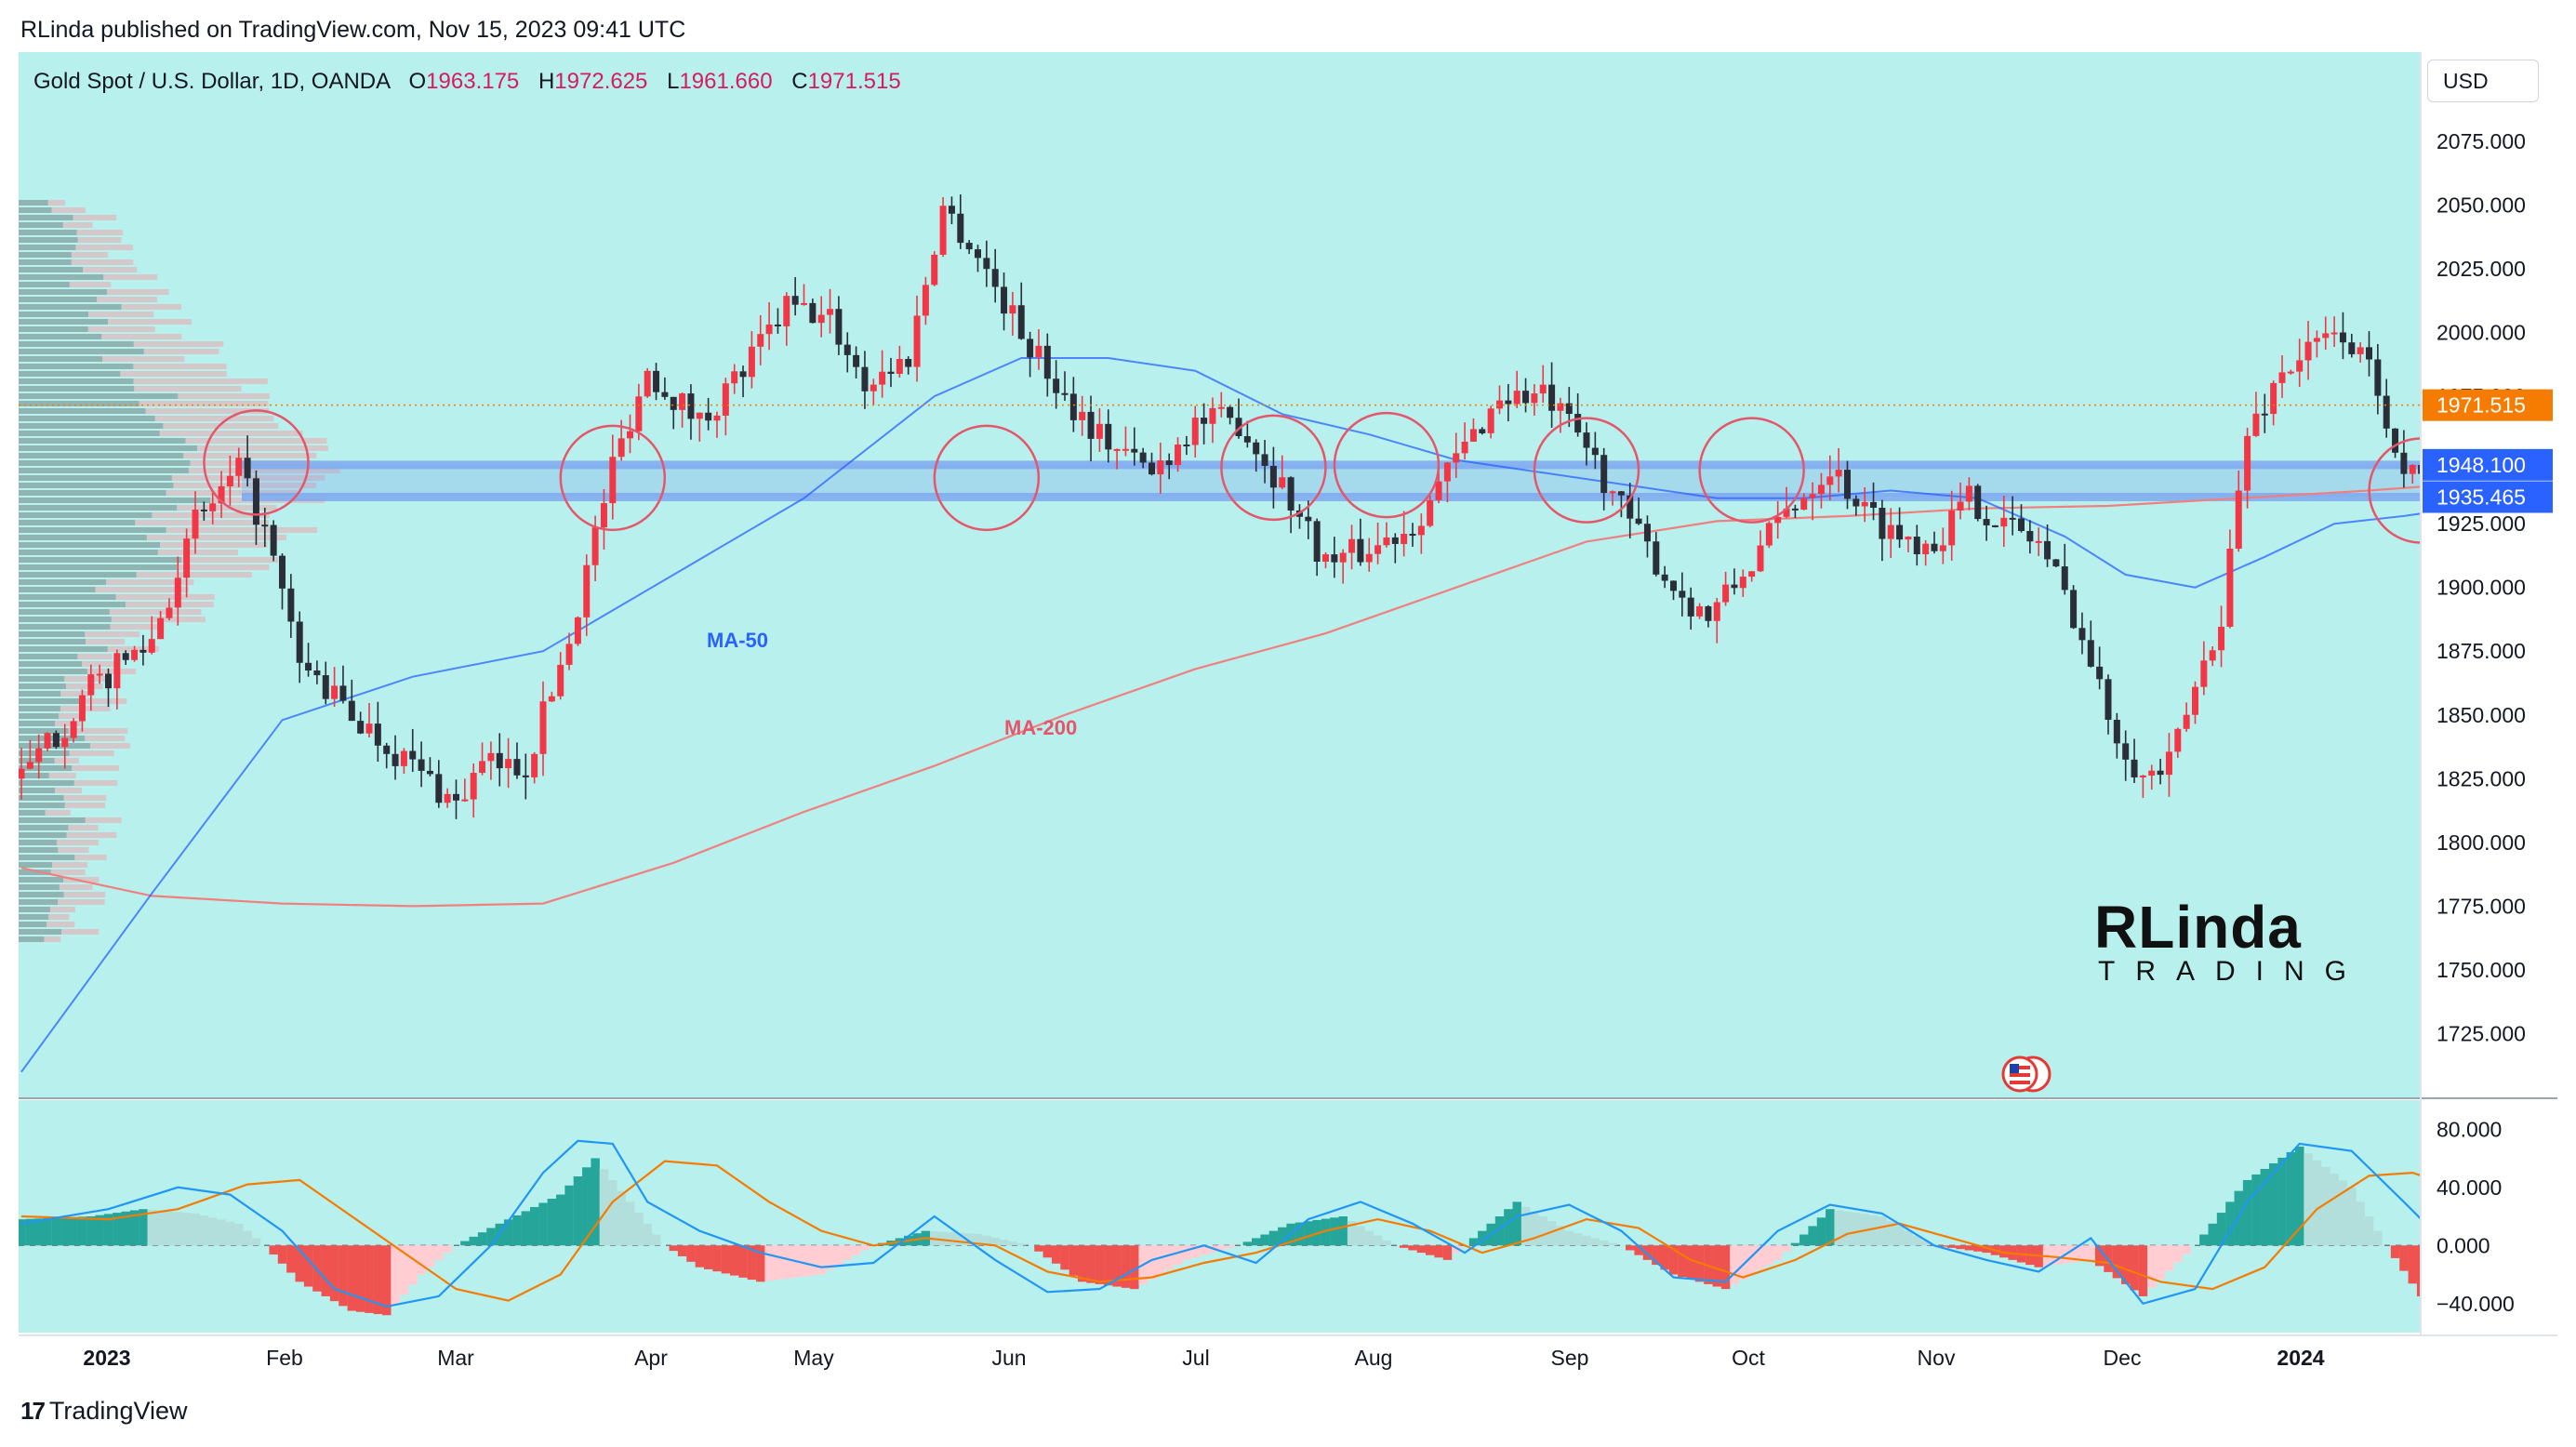 The height and width of the screenshot is (1447, 2576). I want to click on tradingview-logo-icon: 17, so click(33, 1411).